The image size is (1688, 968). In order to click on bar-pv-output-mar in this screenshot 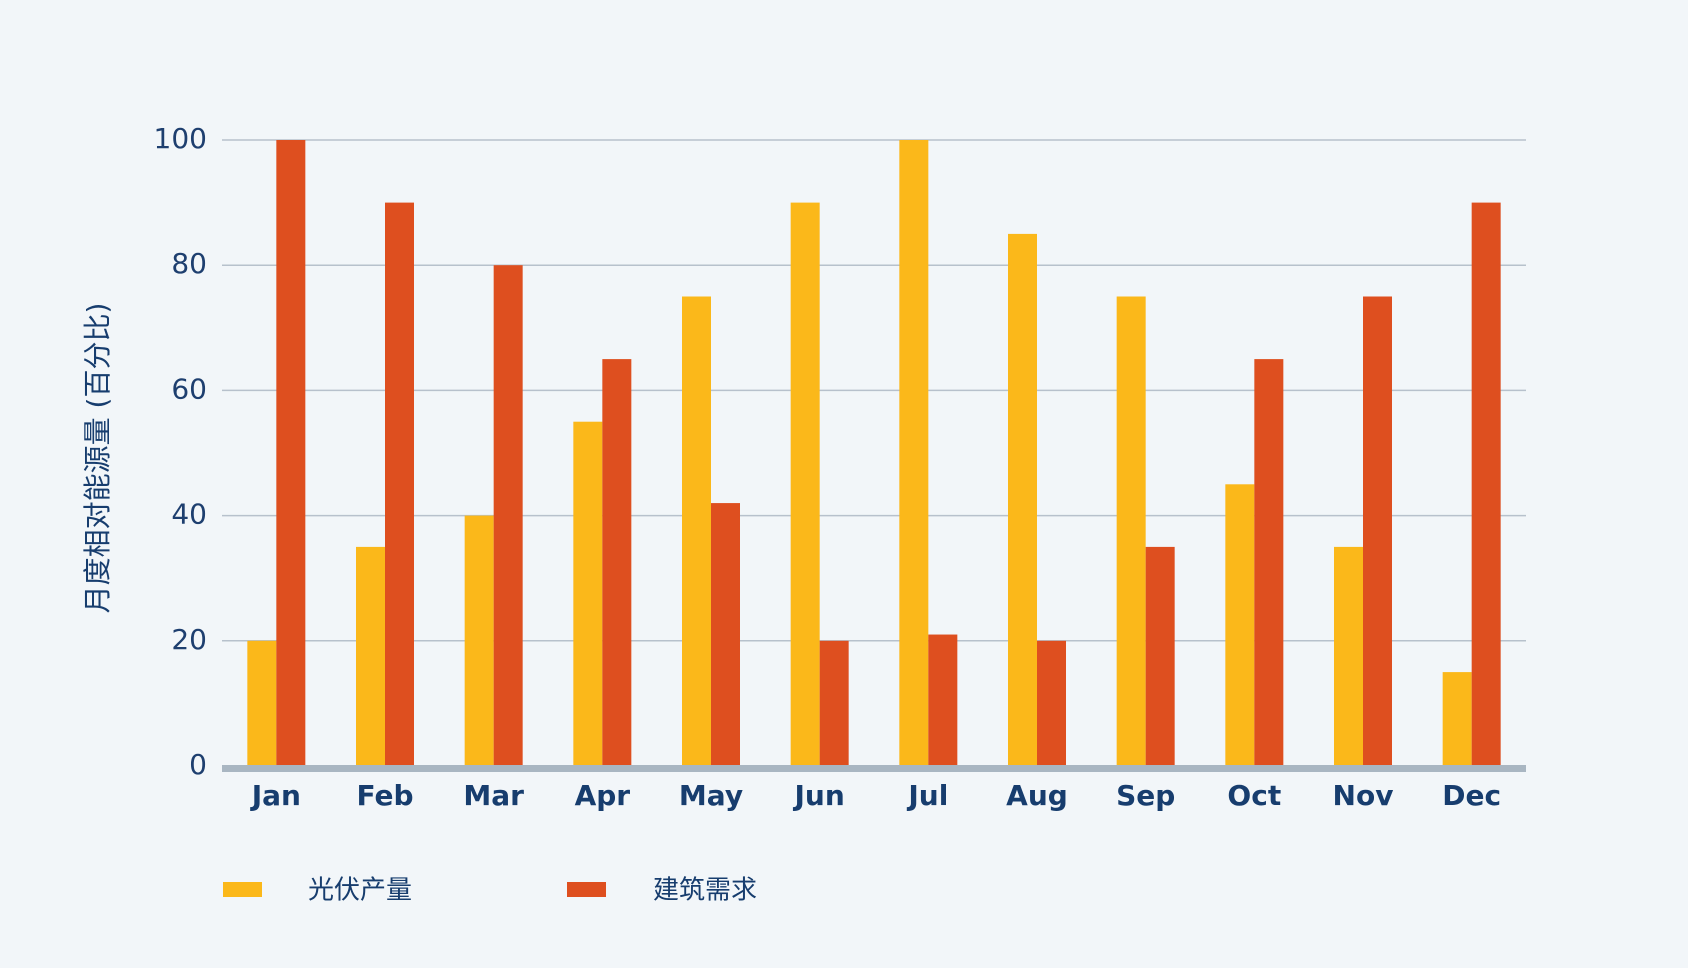, I will do `click(479, 640)`.